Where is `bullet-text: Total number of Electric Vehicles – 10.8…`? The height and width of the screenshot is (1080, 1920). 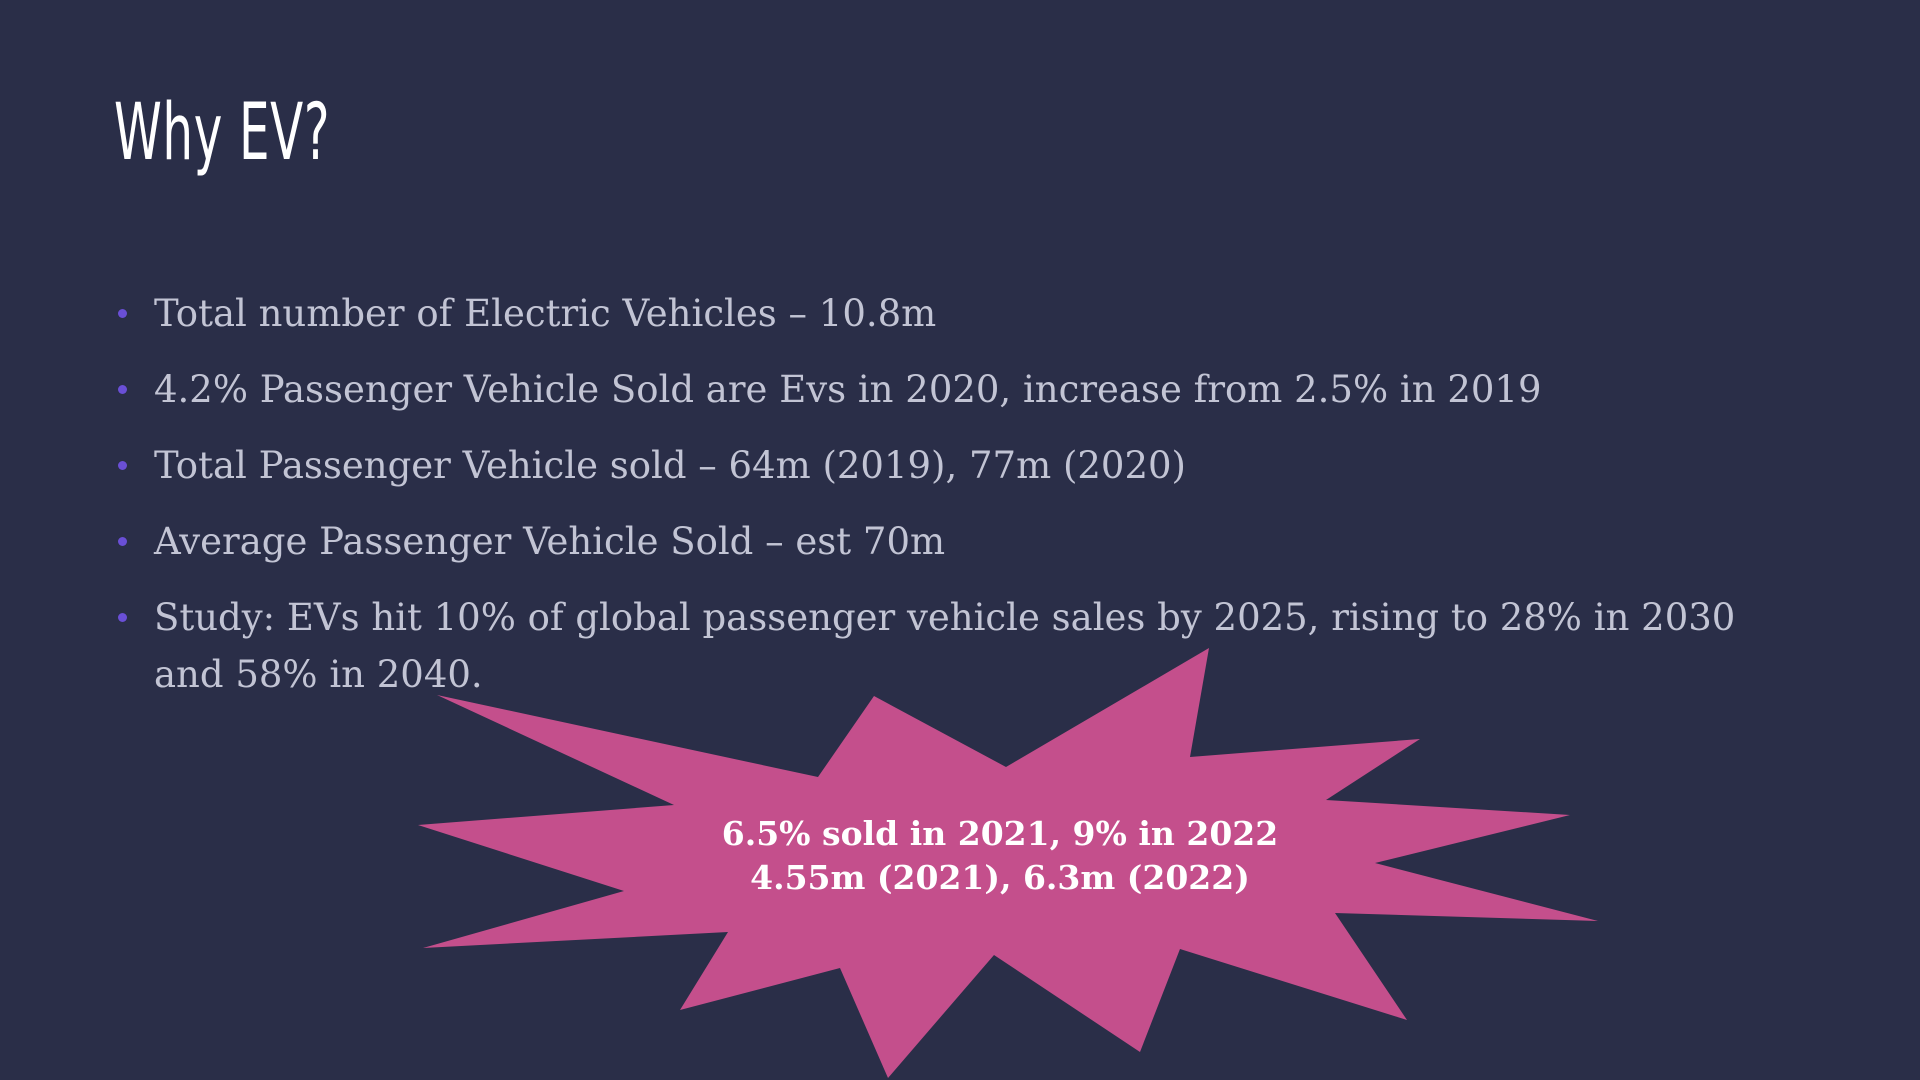 bullet-text: Total number of Electric Vehicles – 10.8… is located at coordinates (545, 313).